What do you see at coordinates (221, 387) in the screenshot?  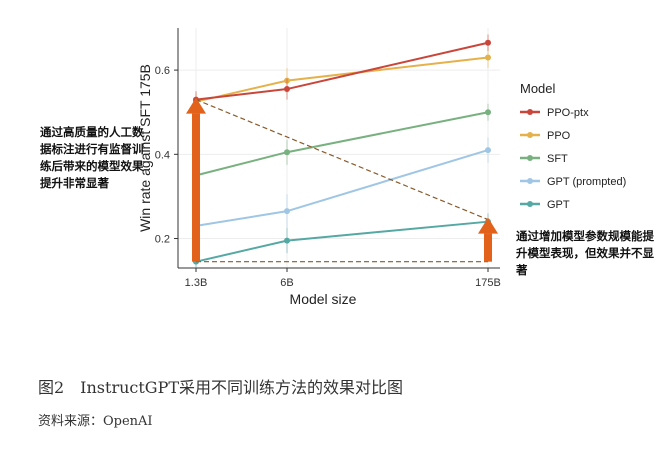 I see `figure-caption: 图2 InstructGPT采用不同训练方法的效果对比图` at bounding box center [221, 387].